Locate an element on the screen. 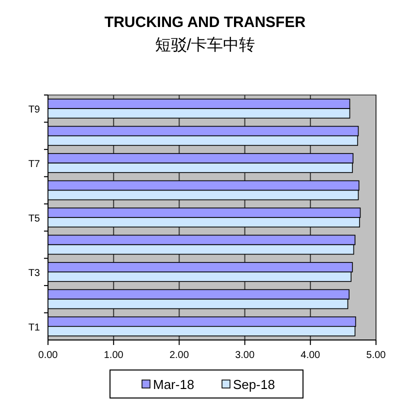  x-tick-label: 5.00 is located at coordinates (376, 355).